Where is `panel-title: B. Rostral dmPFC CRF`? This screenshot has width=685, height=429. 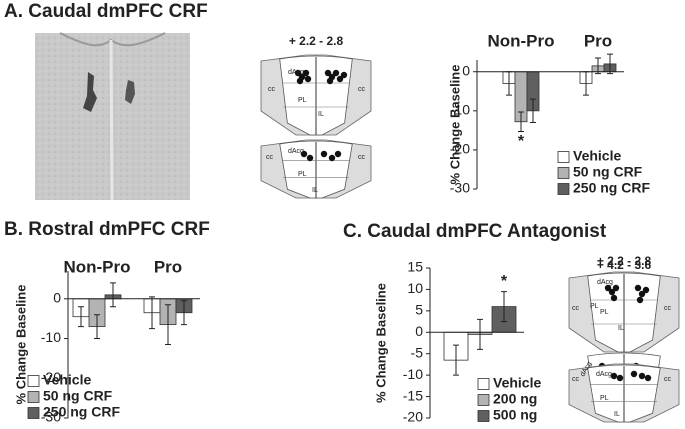
panel-title: B. Rostral dmPFC CRF is located at coordinates (107, 229).